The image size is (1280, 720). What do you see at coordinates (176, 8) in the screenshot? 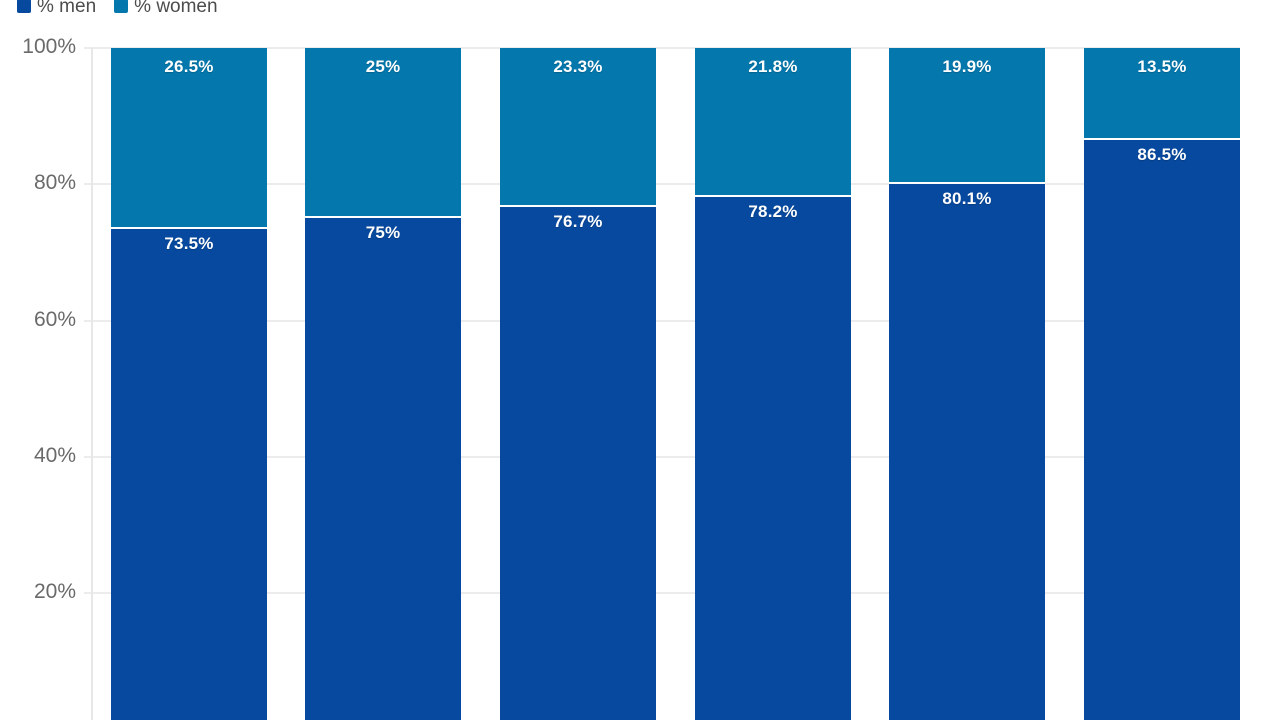
I see `legend-label-women: % women` at bounding box center [176, 8].